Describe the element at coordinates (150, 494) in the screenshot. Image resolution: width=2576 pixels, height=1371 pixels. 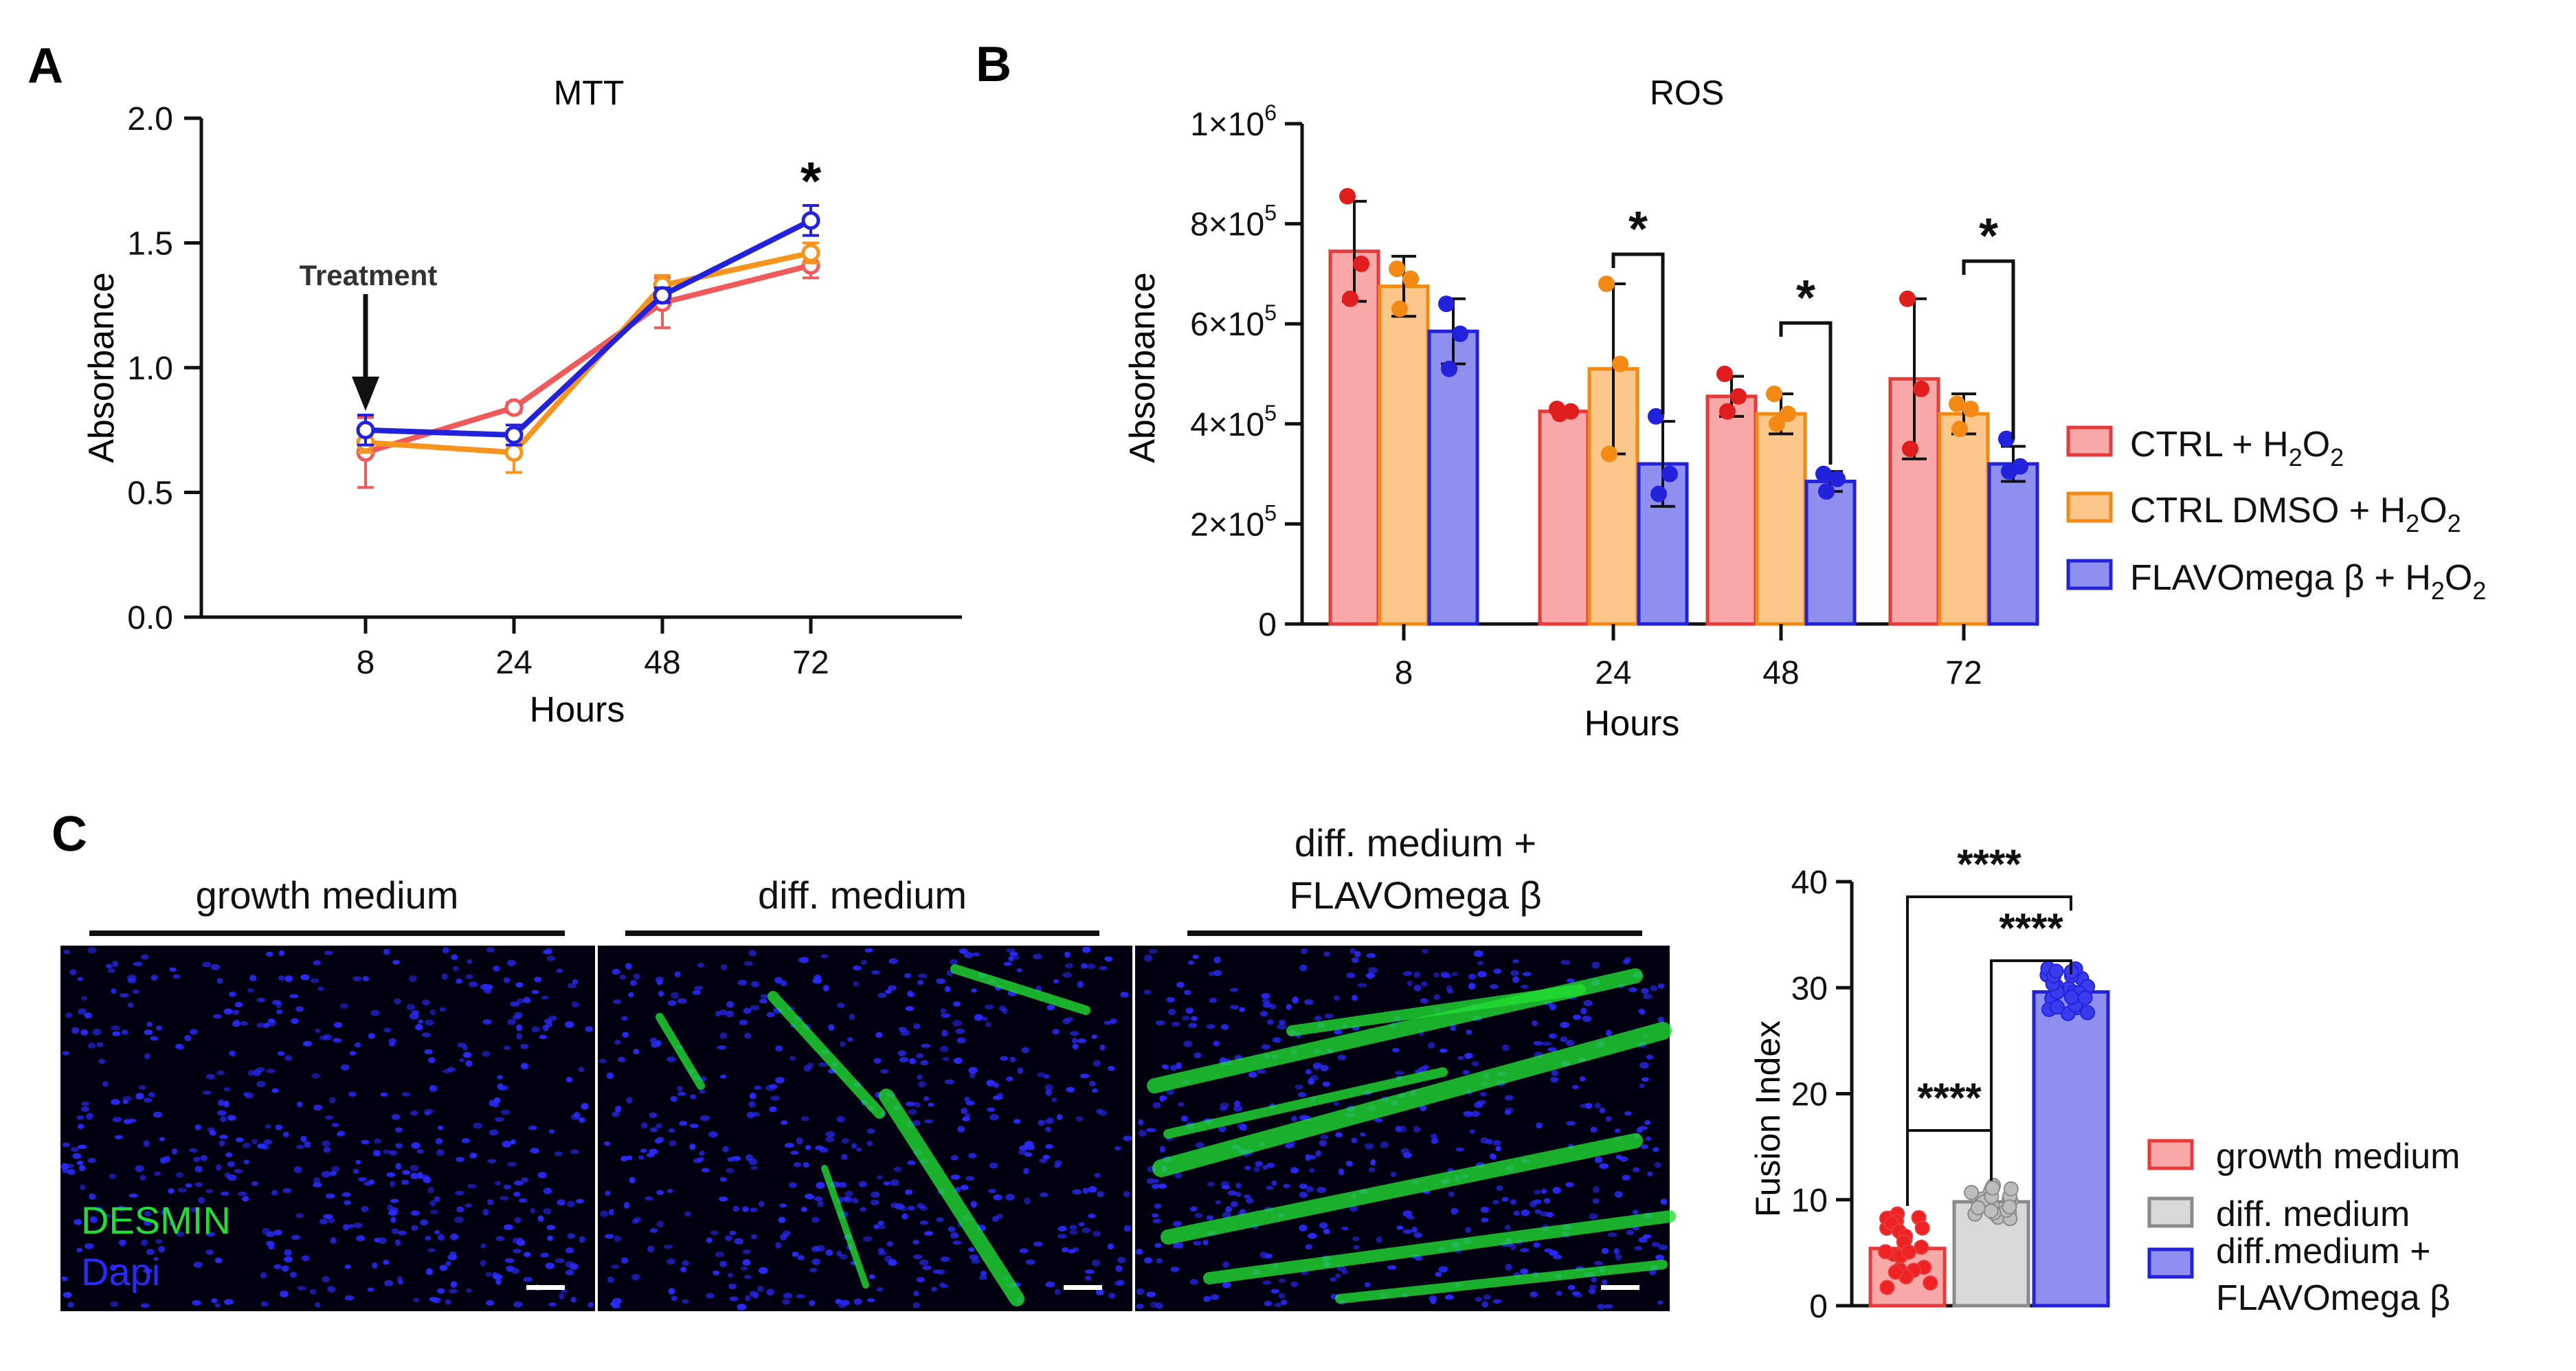
I see `mtt-y-tick-label: 0.5` at that location.